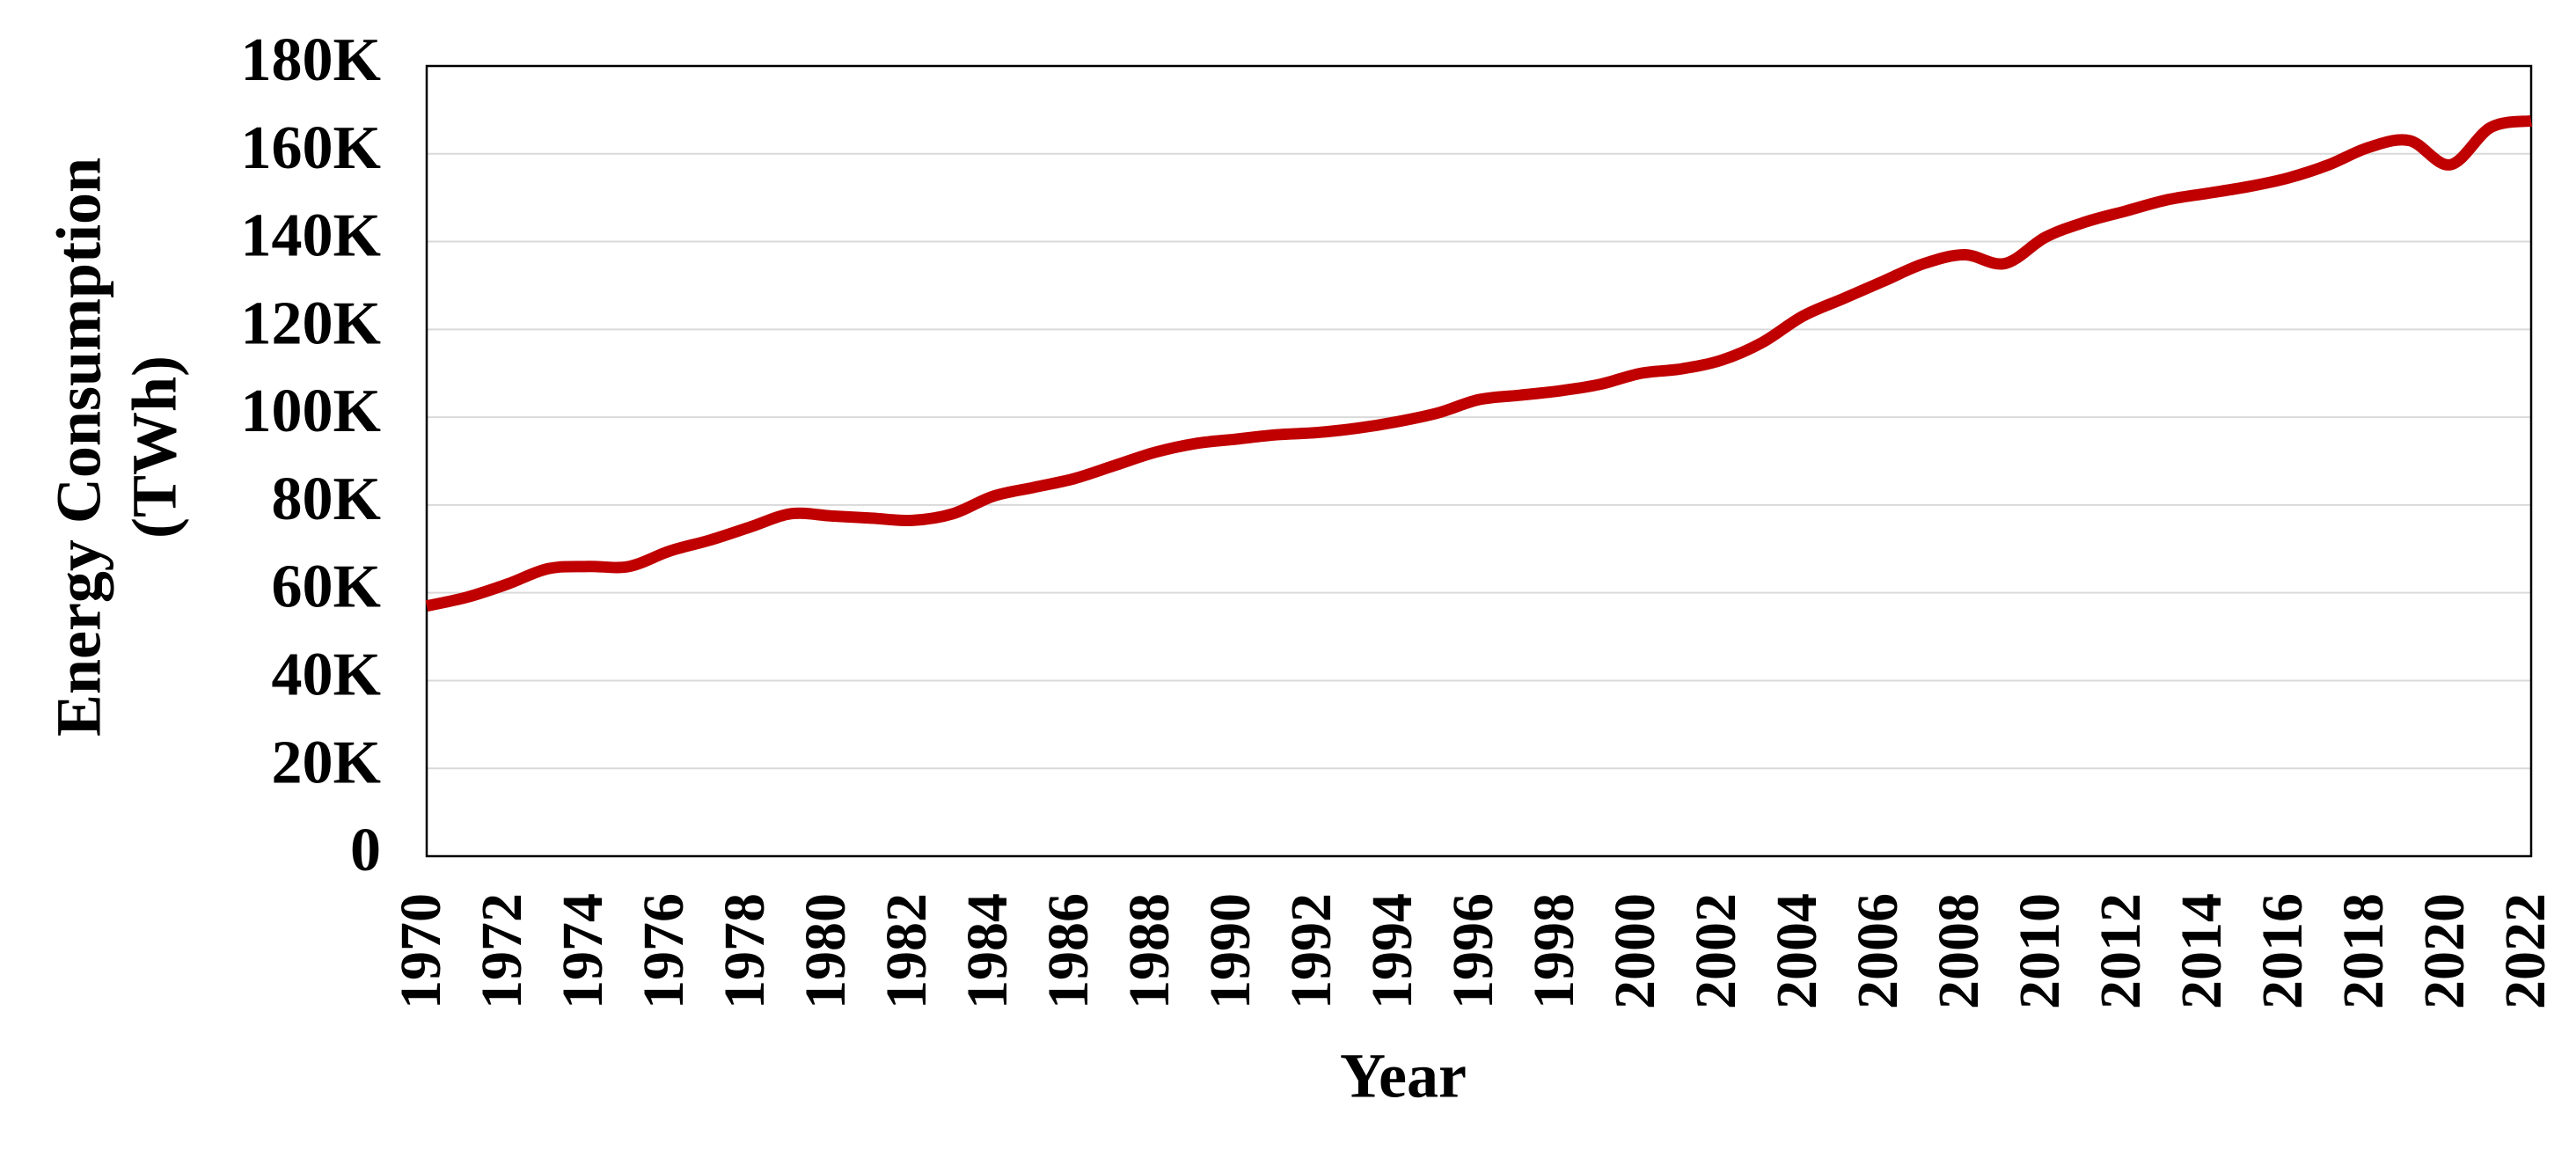 This screenshot has height=1158, width=2576. I want to click on x-tick-label: 2010, so click(2040, 951).